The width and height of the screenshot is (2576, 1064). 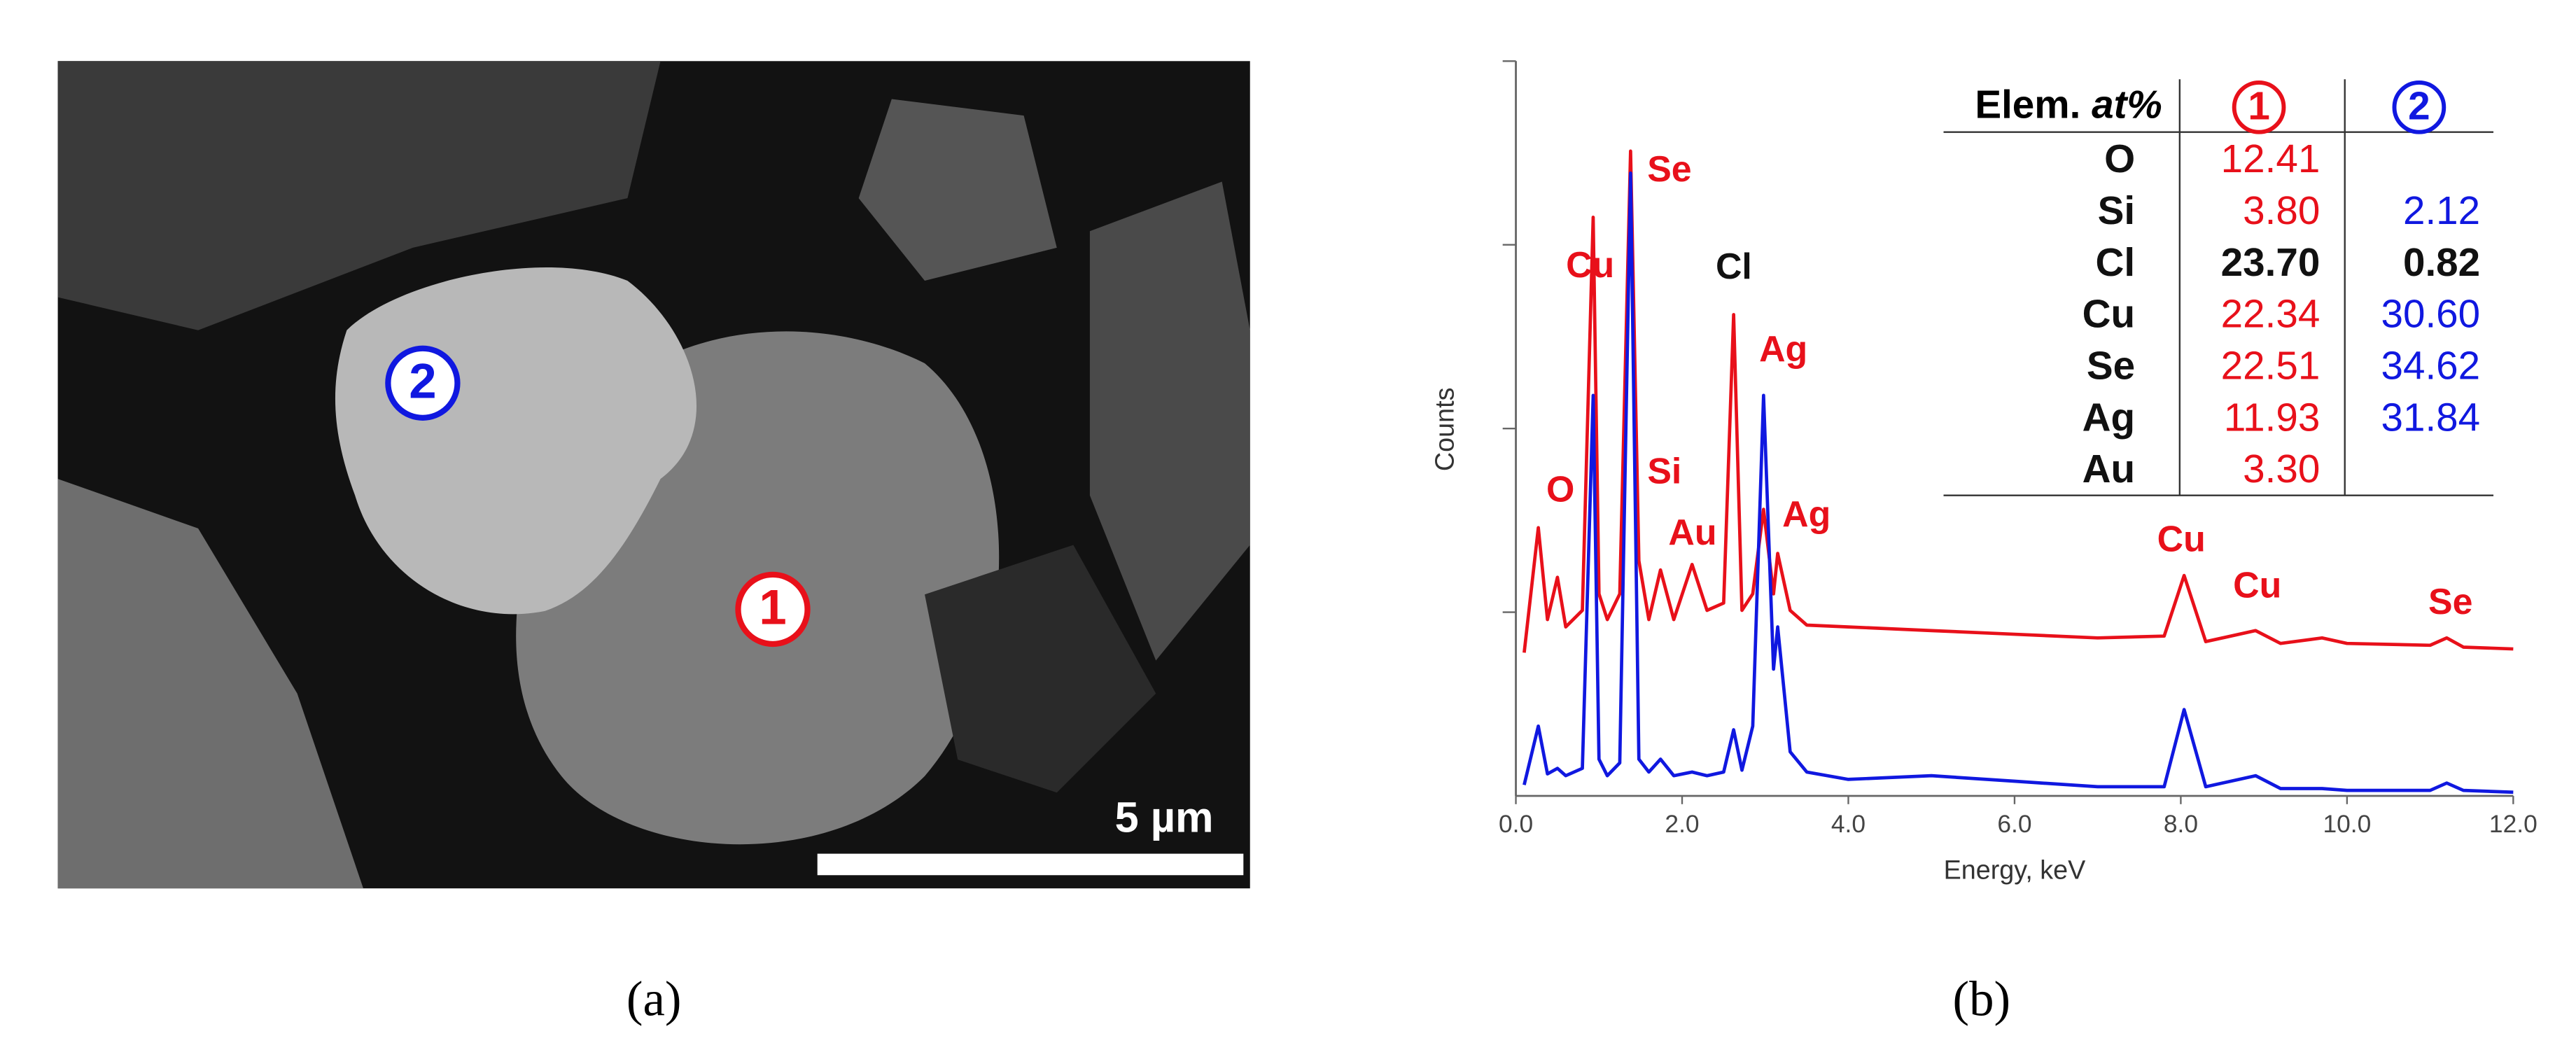 What do you see at coordinates (1516, 824) in the screenshot?
I see `x-tick-label: 0.0` at bounding box center [1516, 824].